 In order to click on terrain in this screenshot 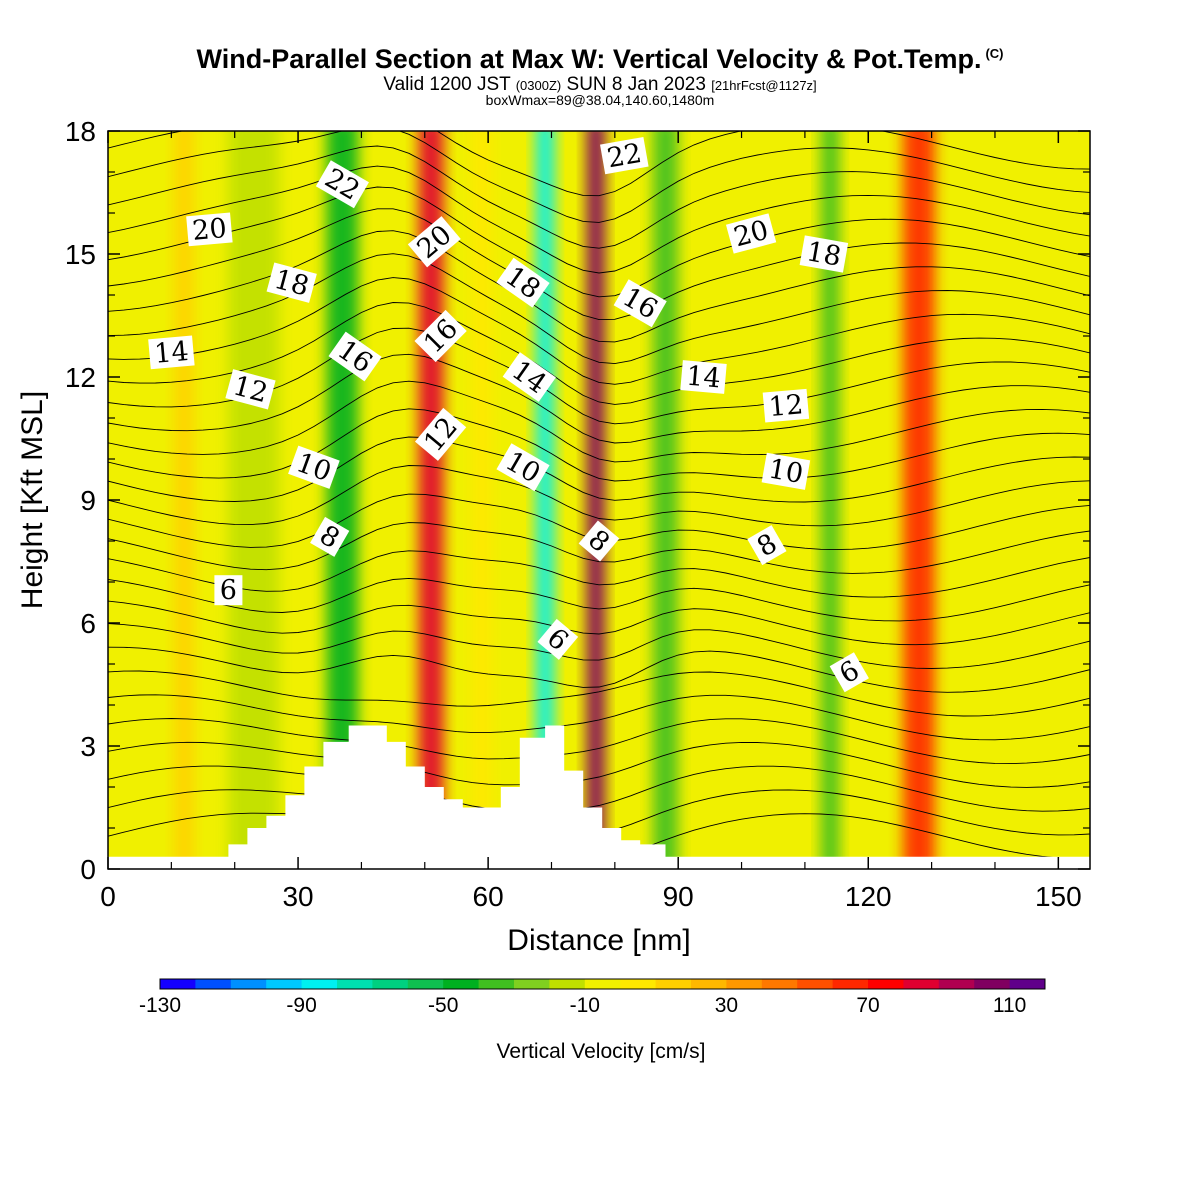, I will do `click(599, 797)`.